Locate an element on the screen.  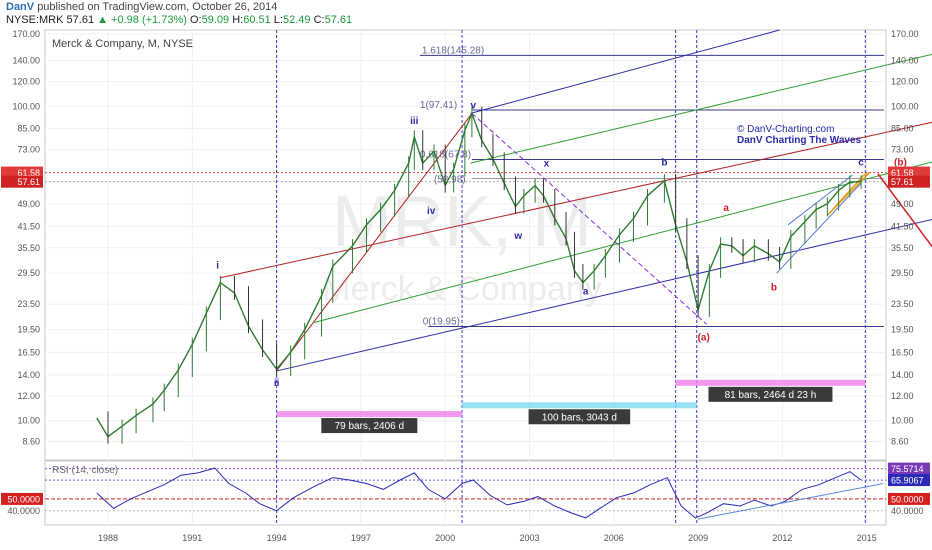
x-tick-label: 1994 is located at coordinates (277, 538).